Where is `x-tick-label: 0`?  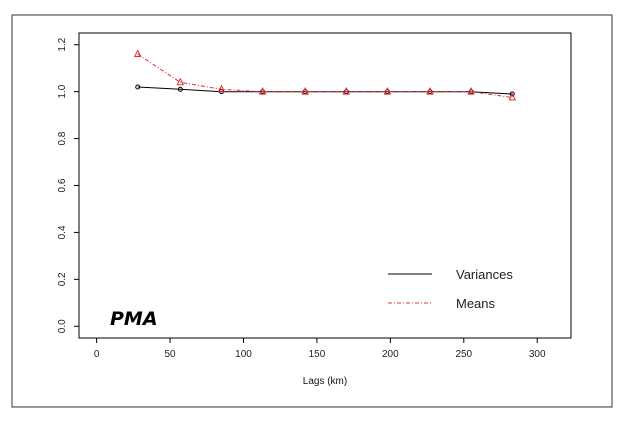
x-tick-label: 0 is located at coordinates (97, 354).